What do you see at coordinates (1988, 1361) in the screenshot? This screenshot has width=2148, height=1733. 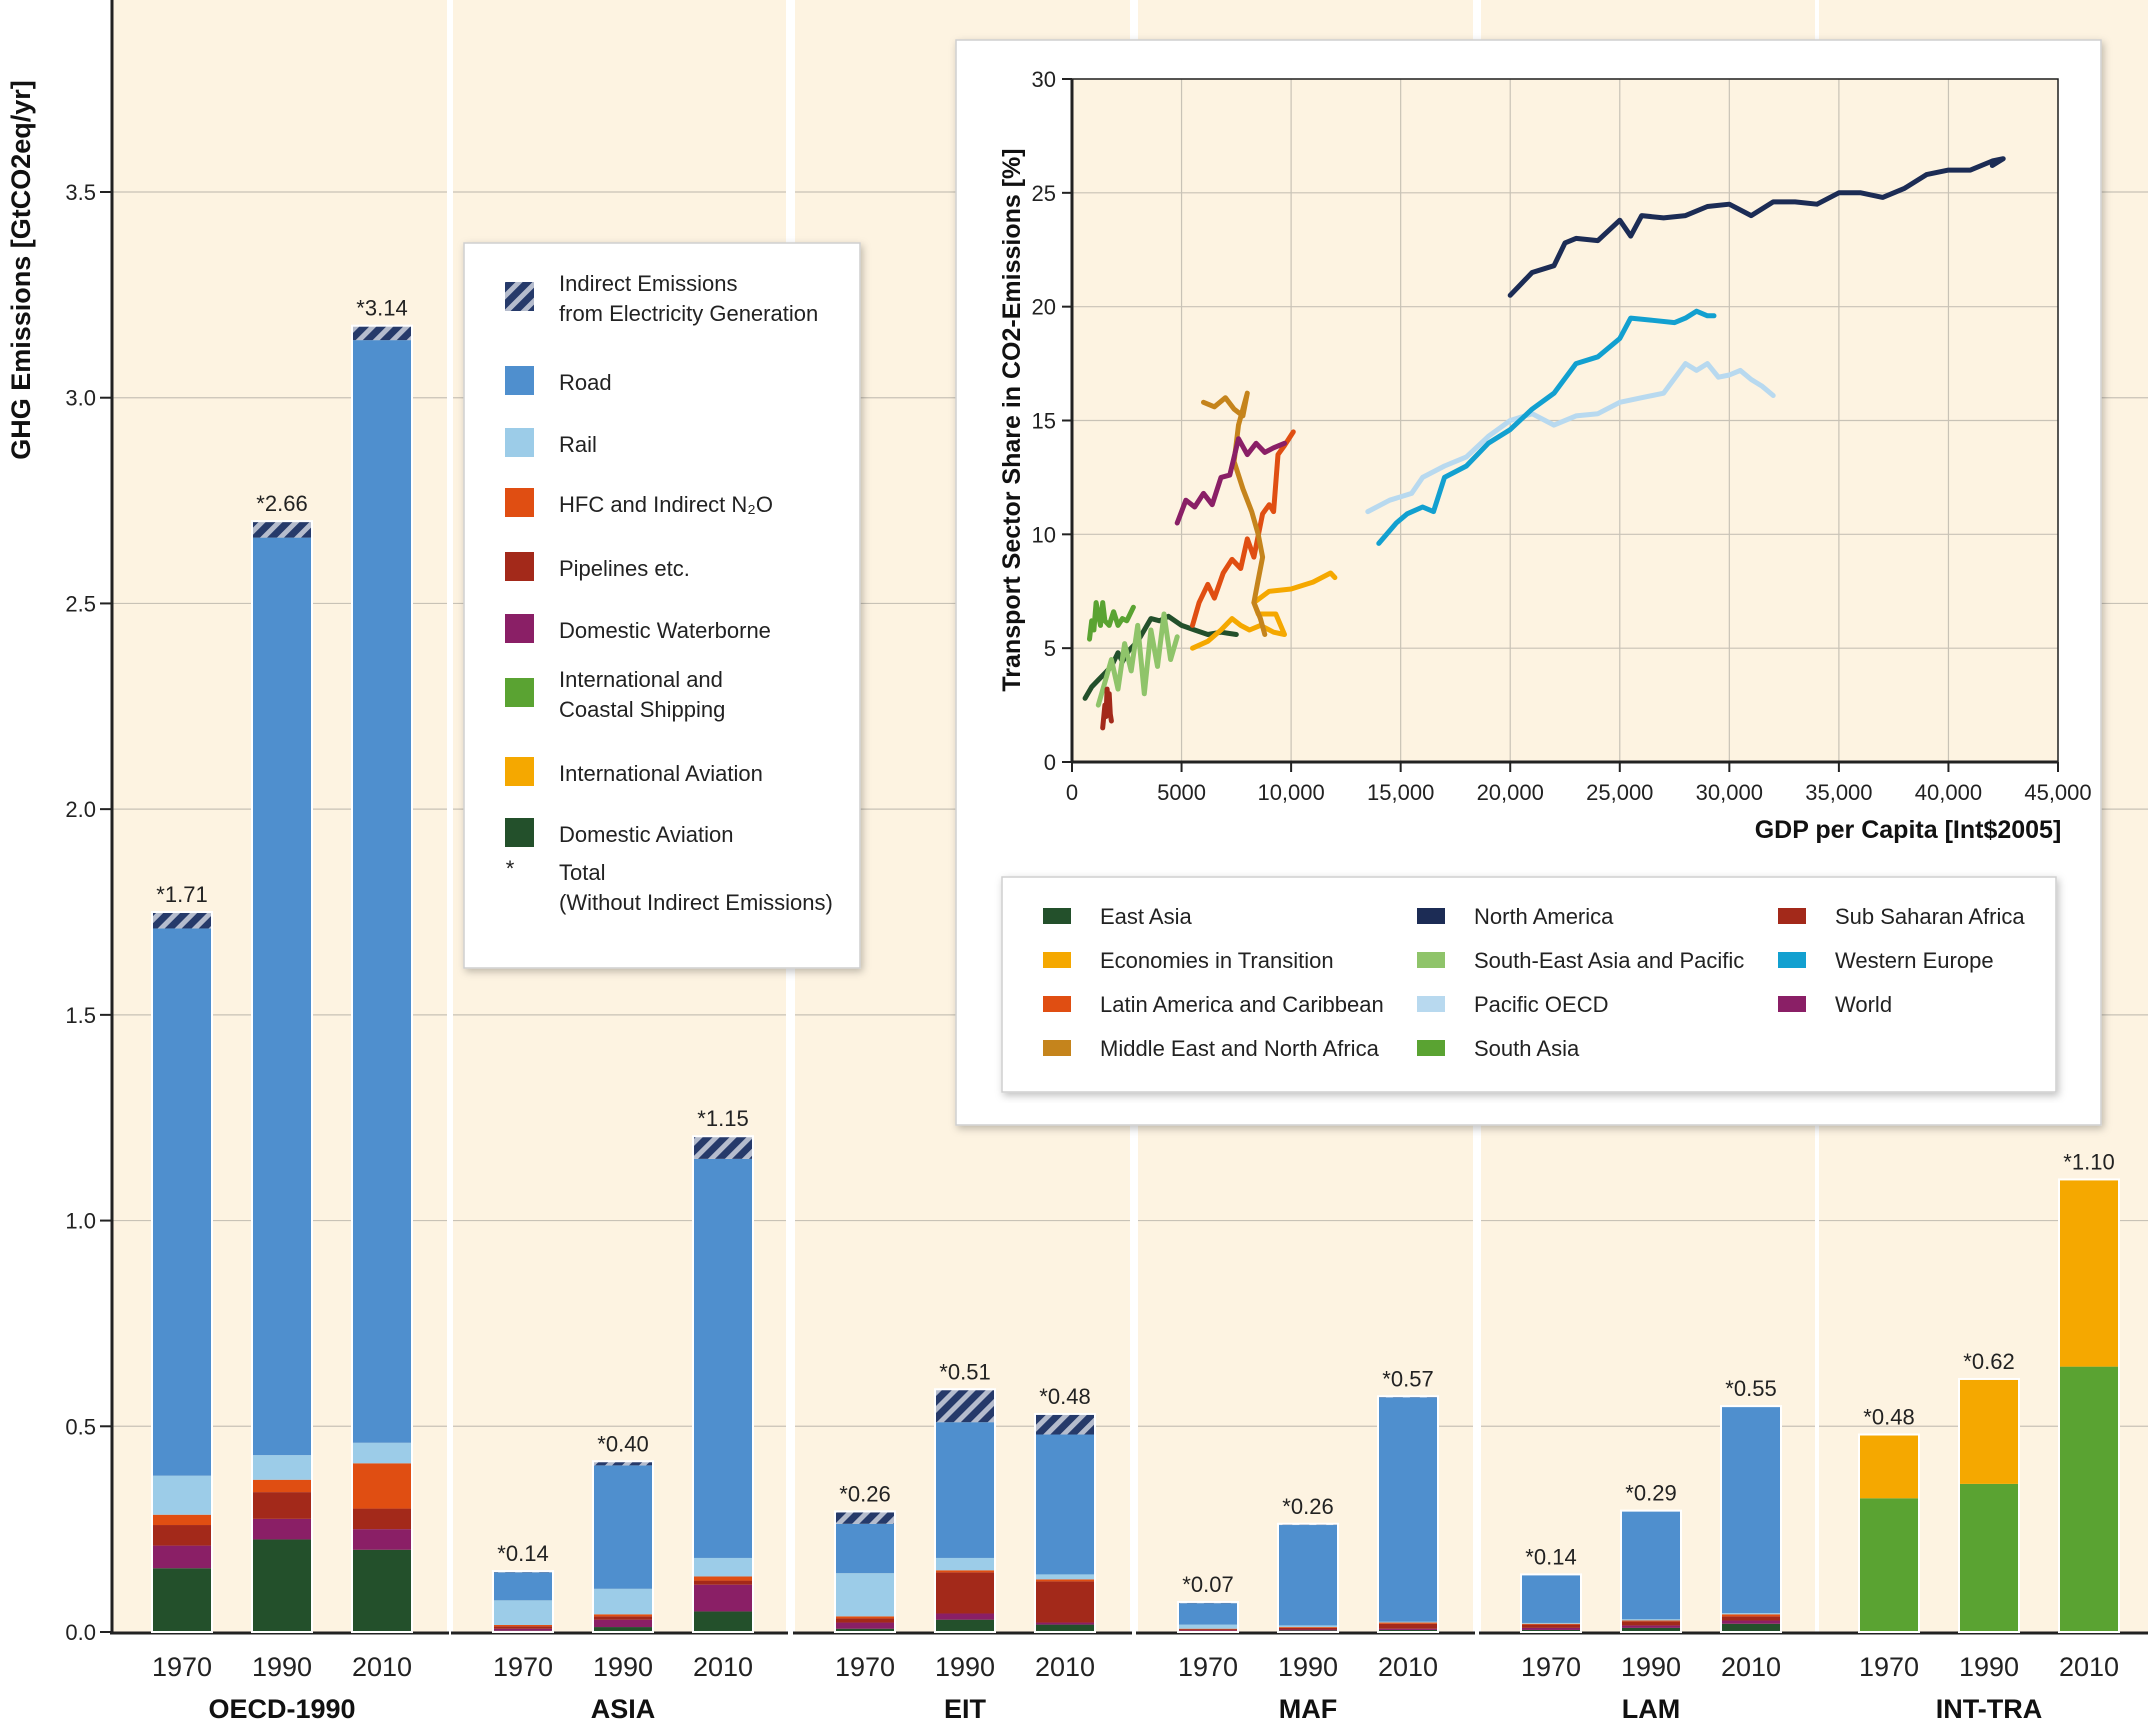 I see `bar-total-label: *0.62` at bounding box center [1988, 1361].